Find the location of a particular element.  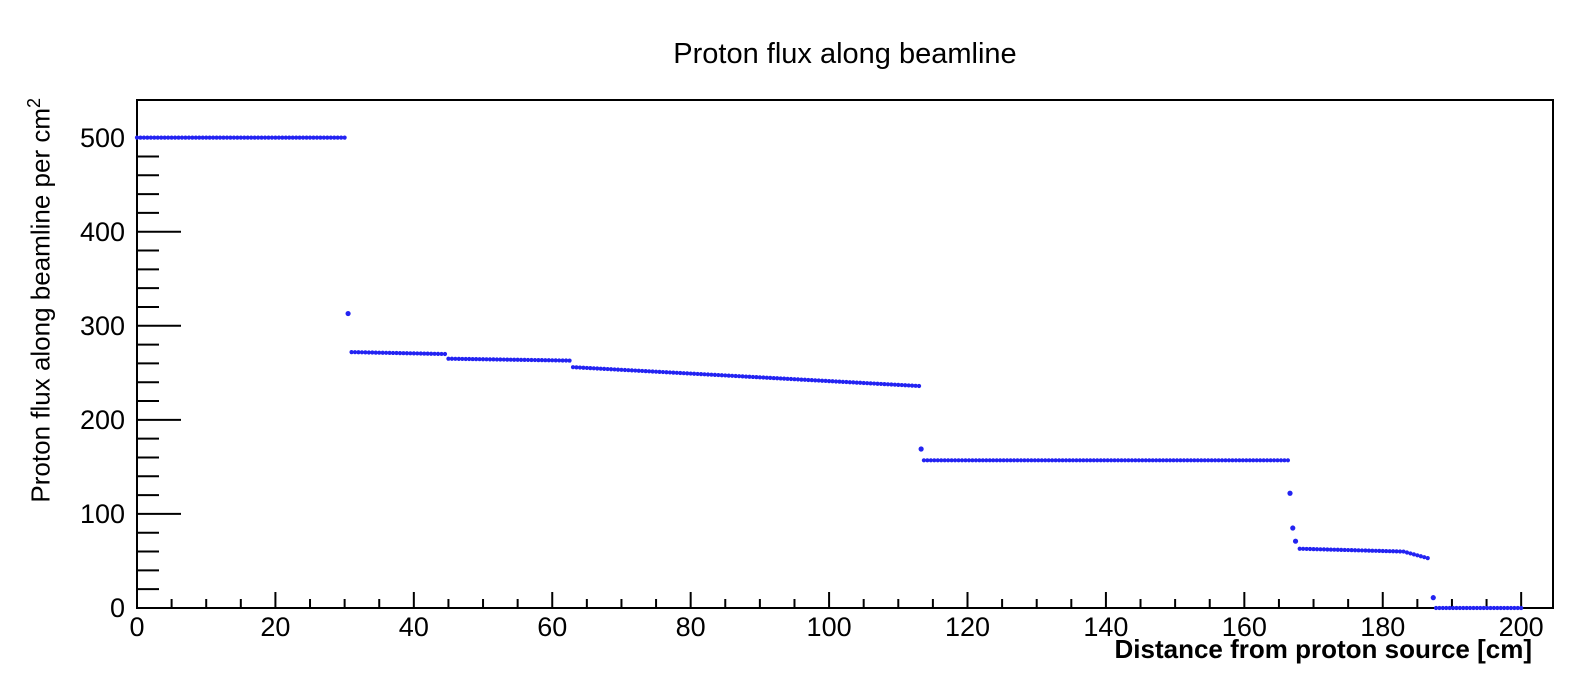

x-tick-label: 180 is located at coordinates (1383, 627).